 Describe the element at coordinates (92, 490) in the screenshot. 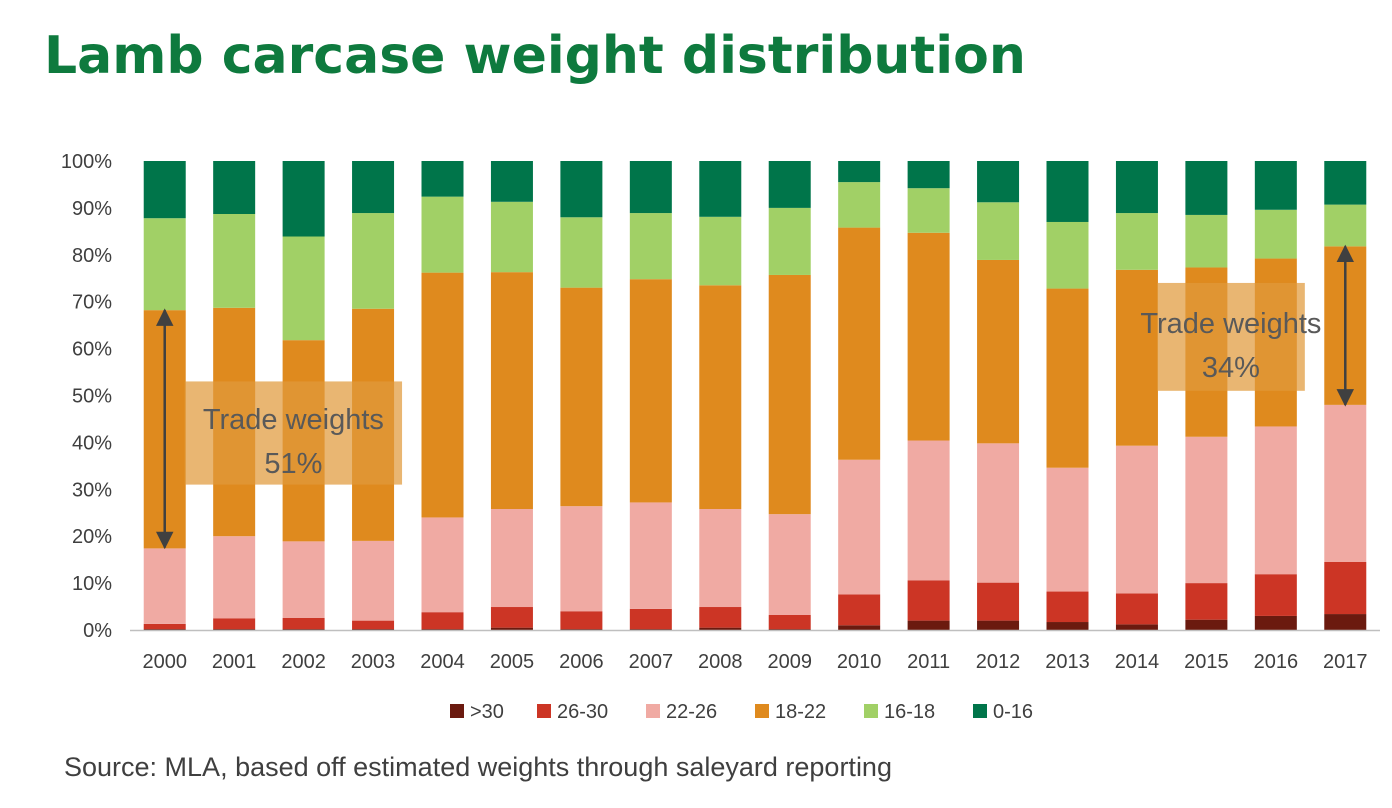

I see `y-tick-label: 30%` at that location.